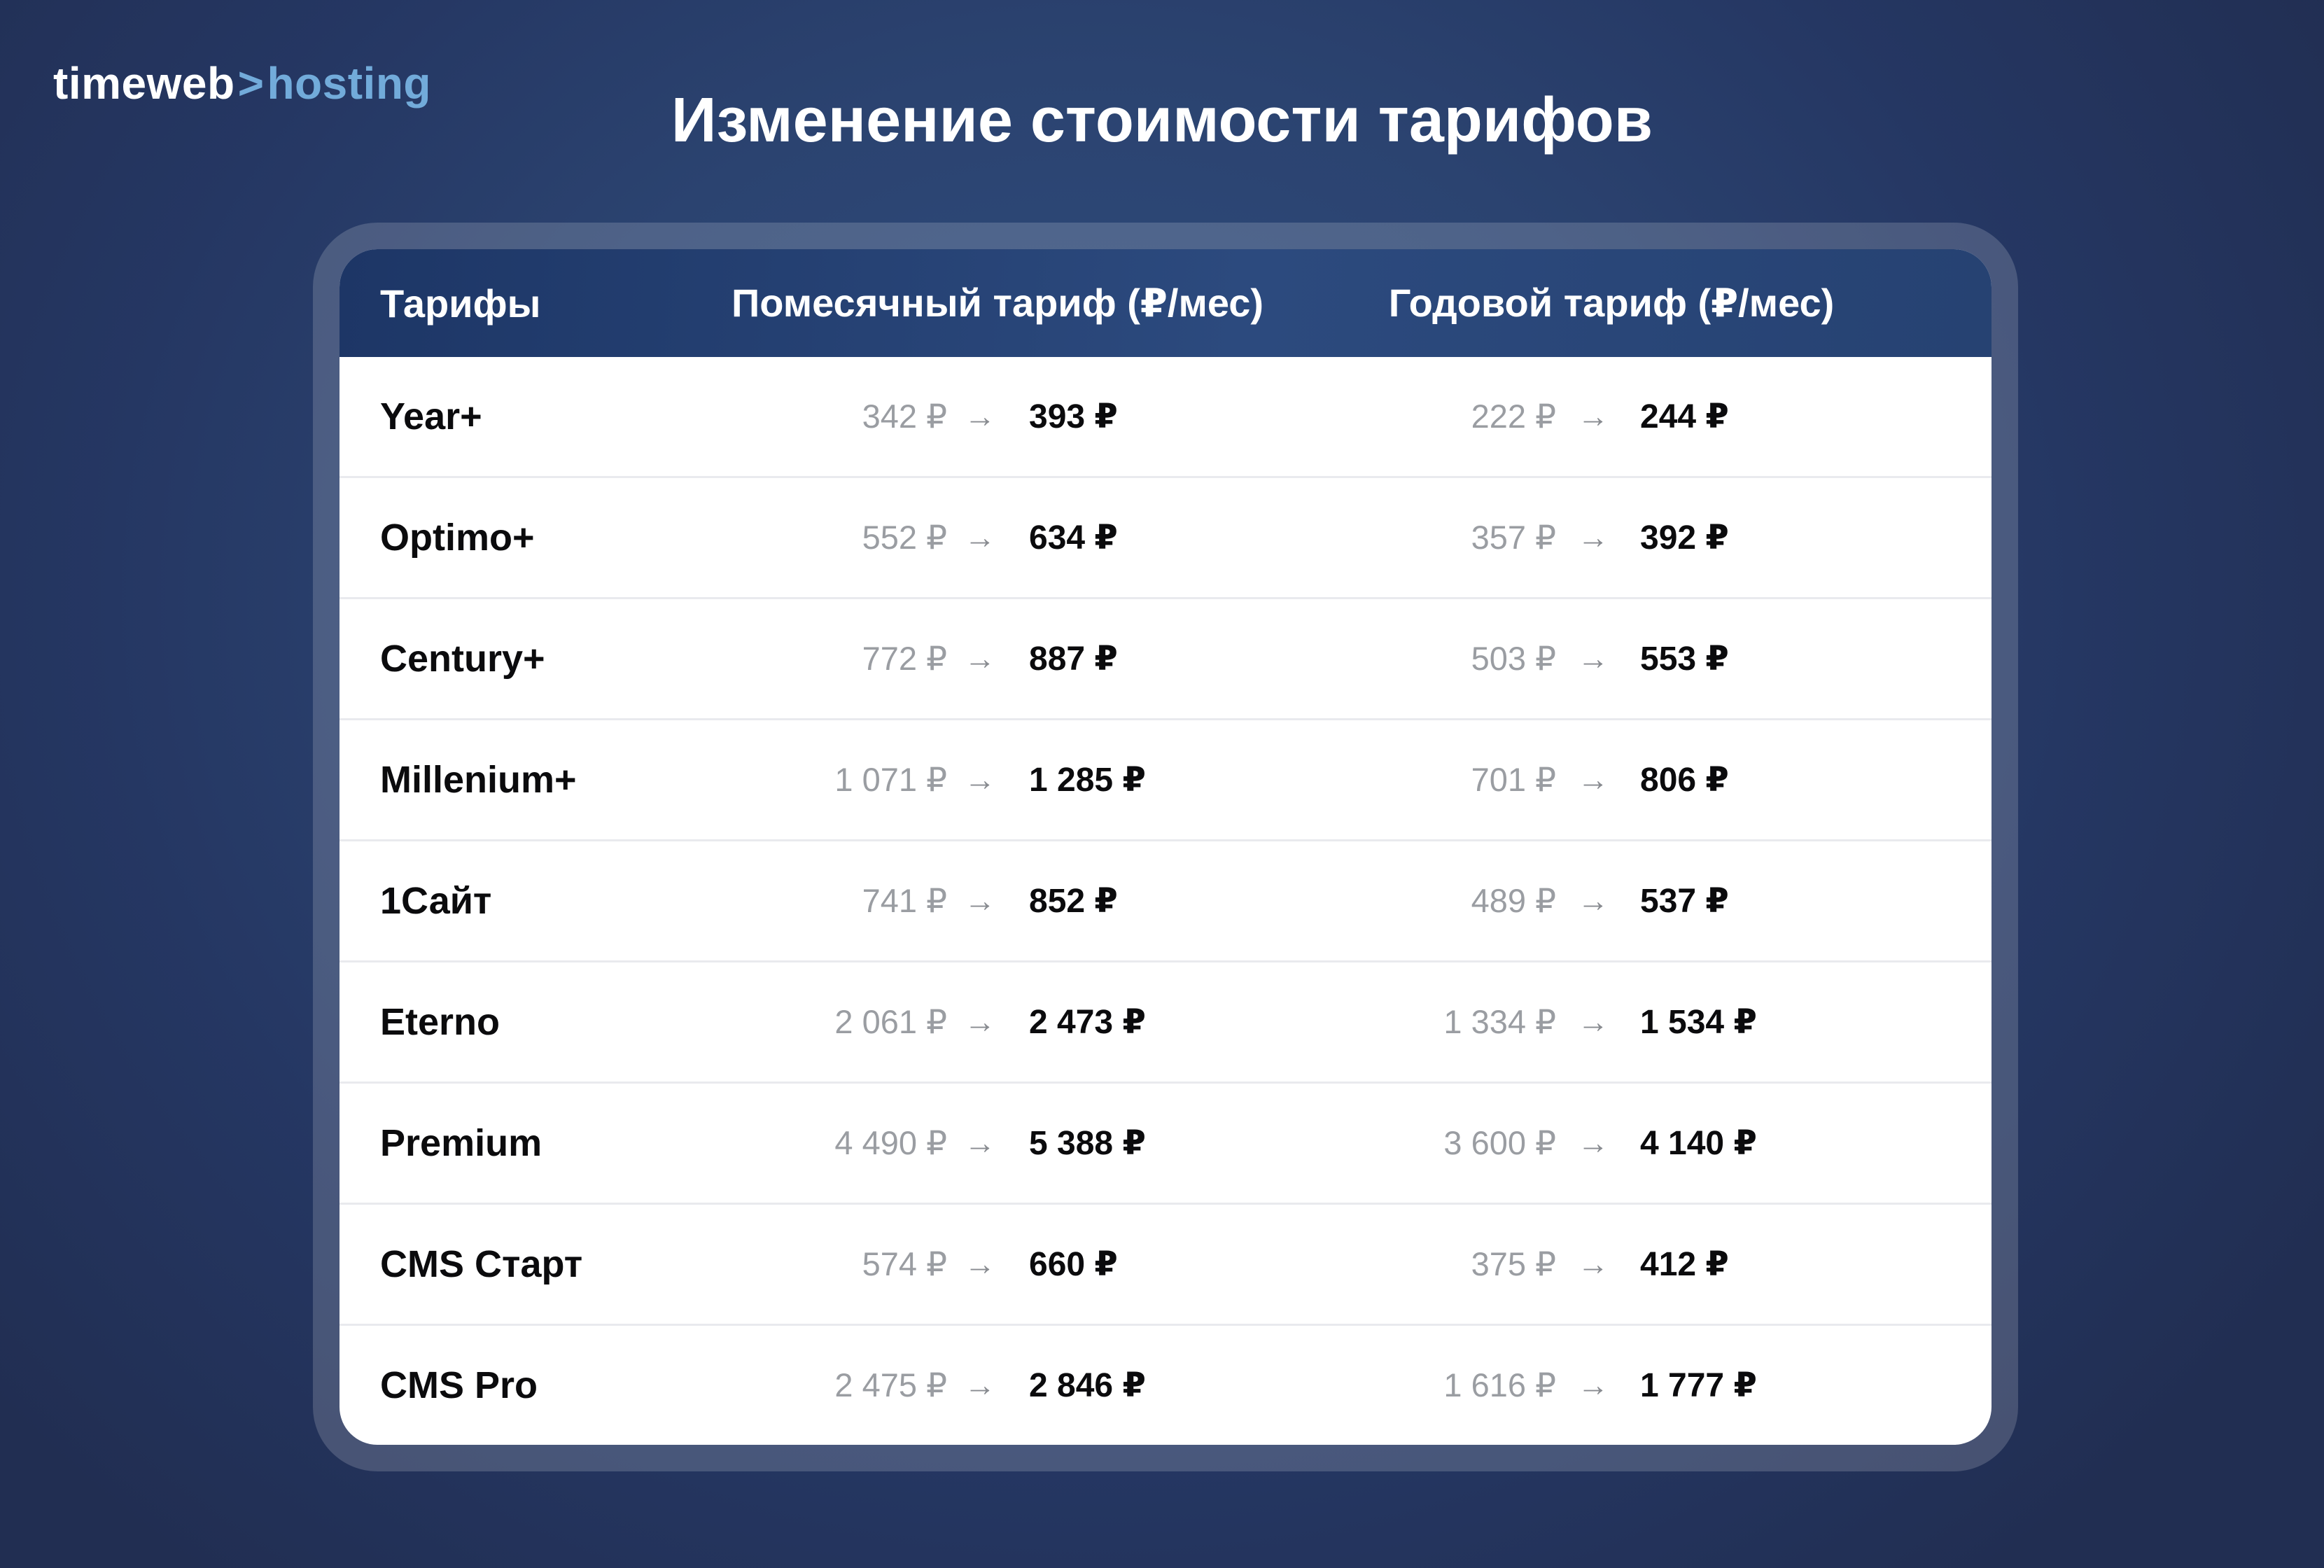 The image size is (2324, 1568). What do you see at coordinates (1165, 536) in the screenshot?
I see `table-row: Optimo+ 552 ₽ → 634 ₽ 357 ₽ → 392 ₽` at bounding box center [1165, 536].